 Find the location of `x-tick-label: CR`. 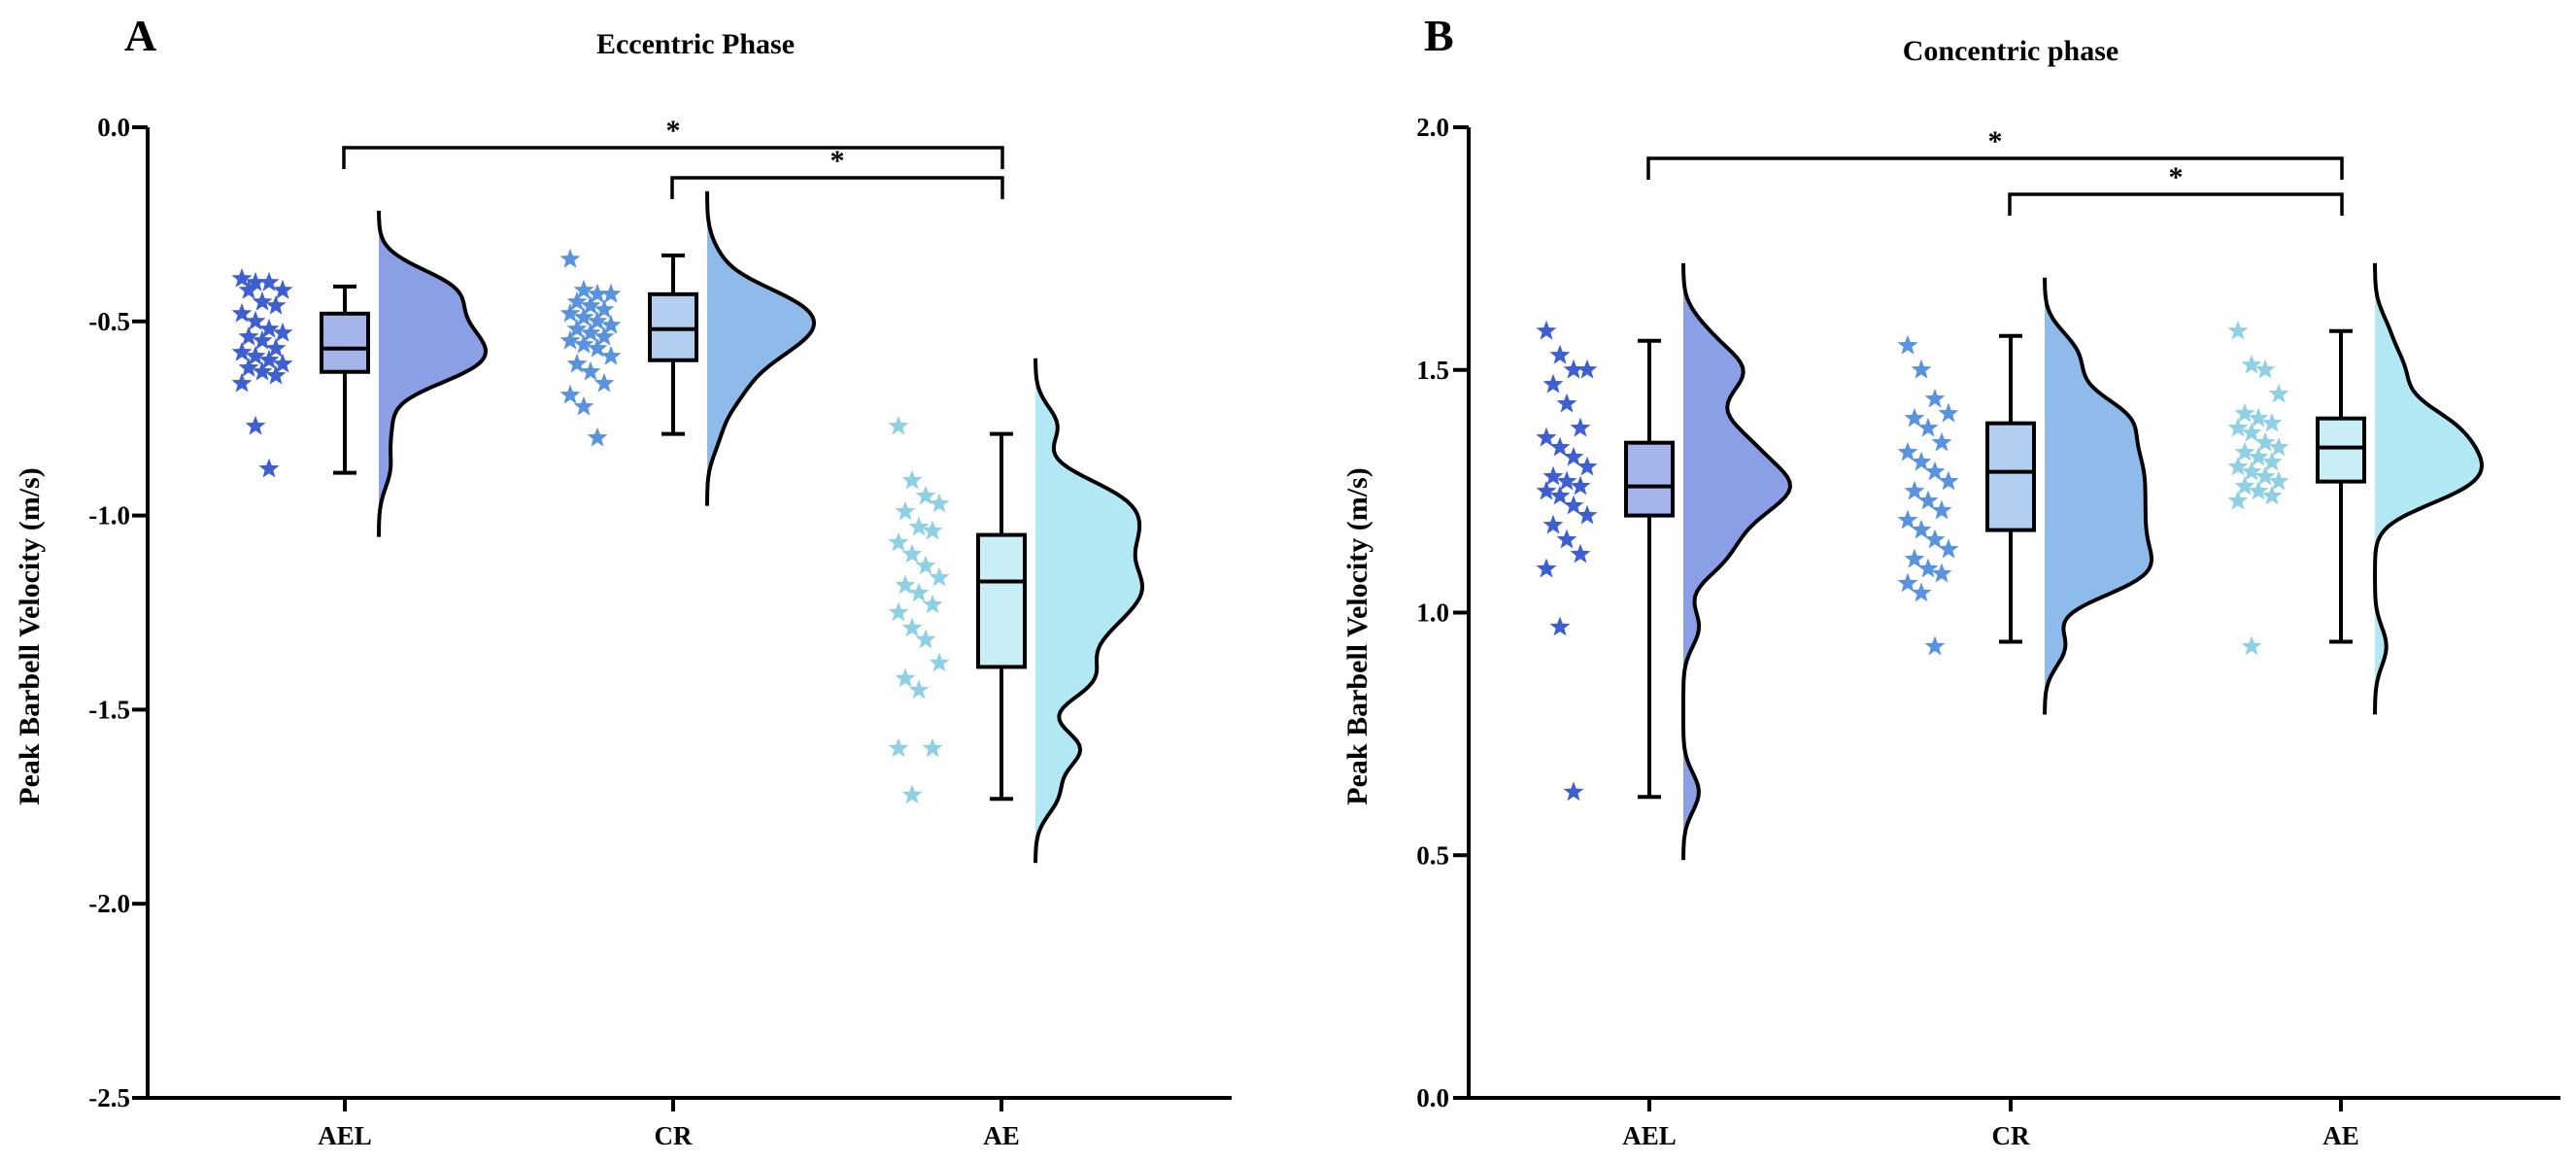

x-tick-label: CR is located at coordinates (2011, 1136).